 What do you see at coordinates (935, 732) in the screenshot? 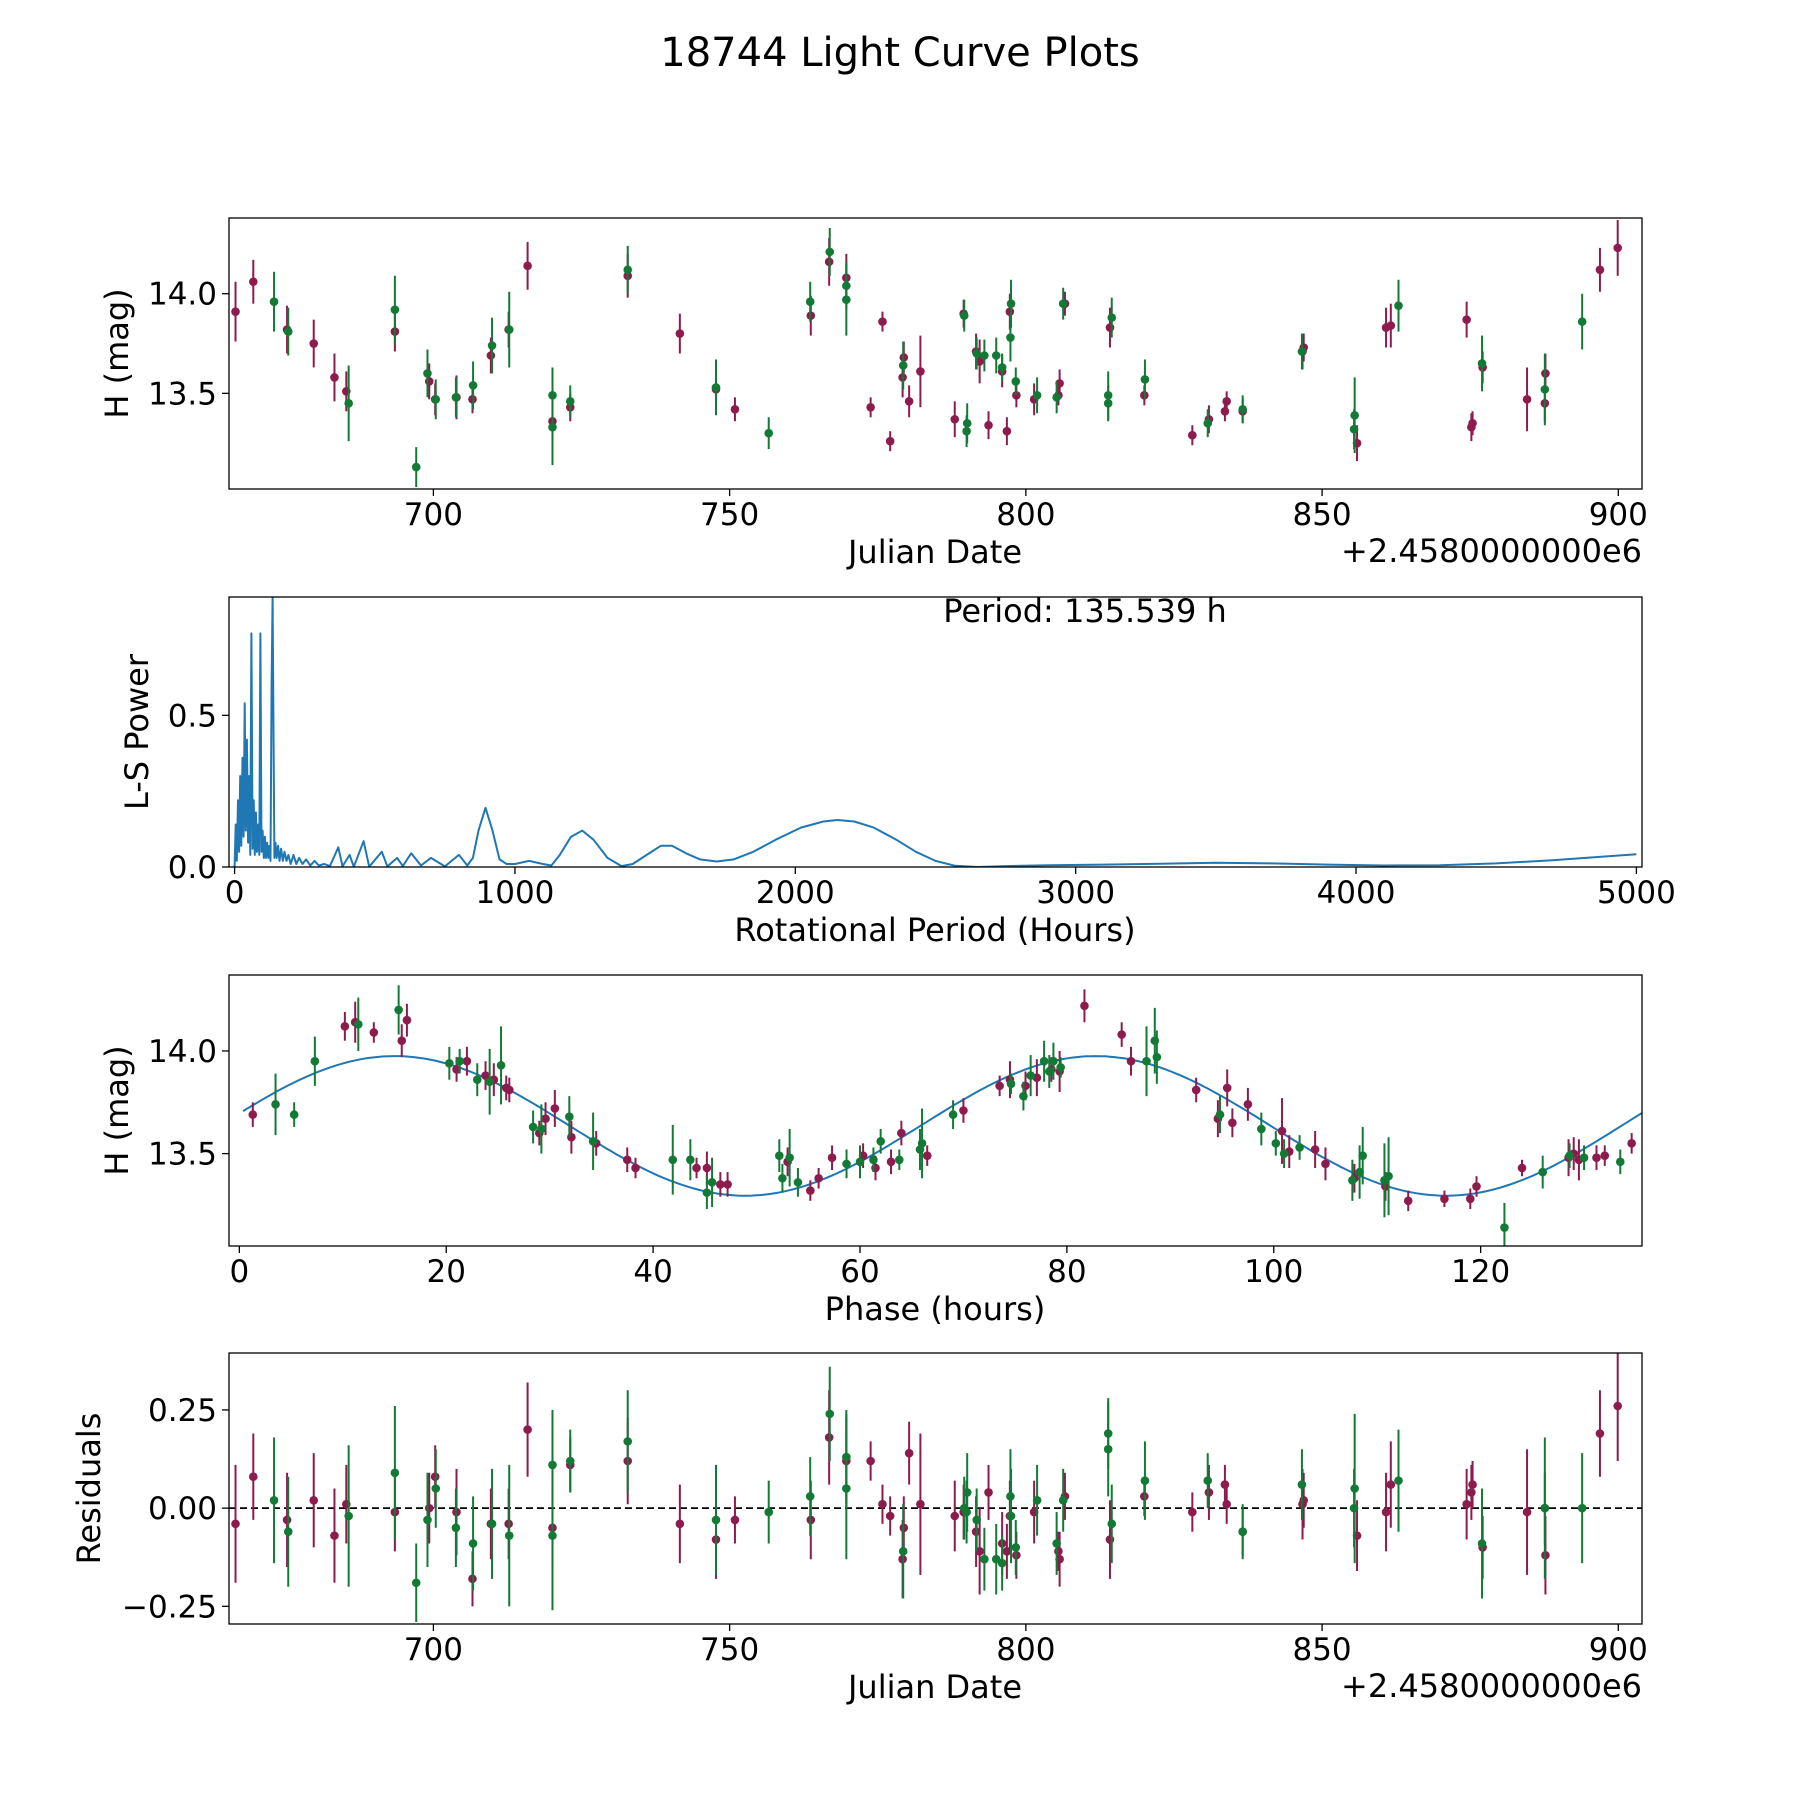
I see `periodogram-frame` at bounding box center [935, 732].